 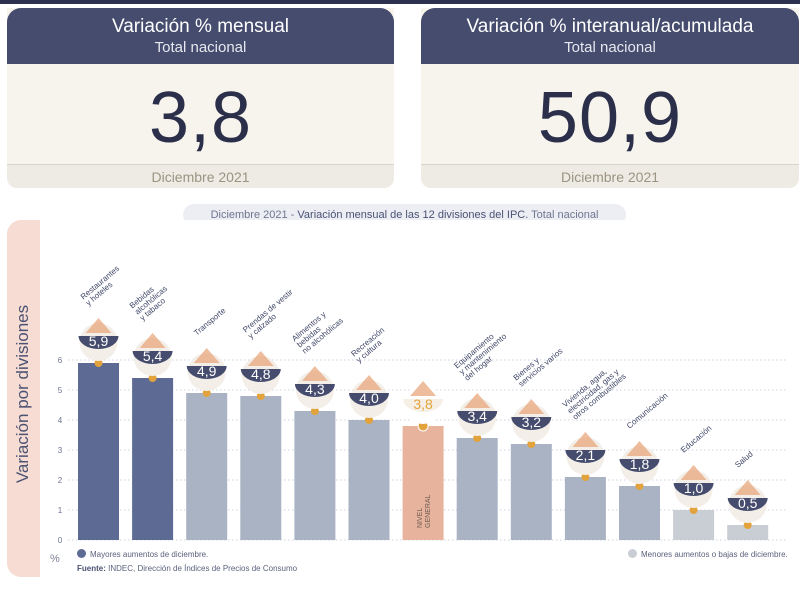 I want to click on general-bar-label: NIVELGENERAL, so click(x=424, y=511).